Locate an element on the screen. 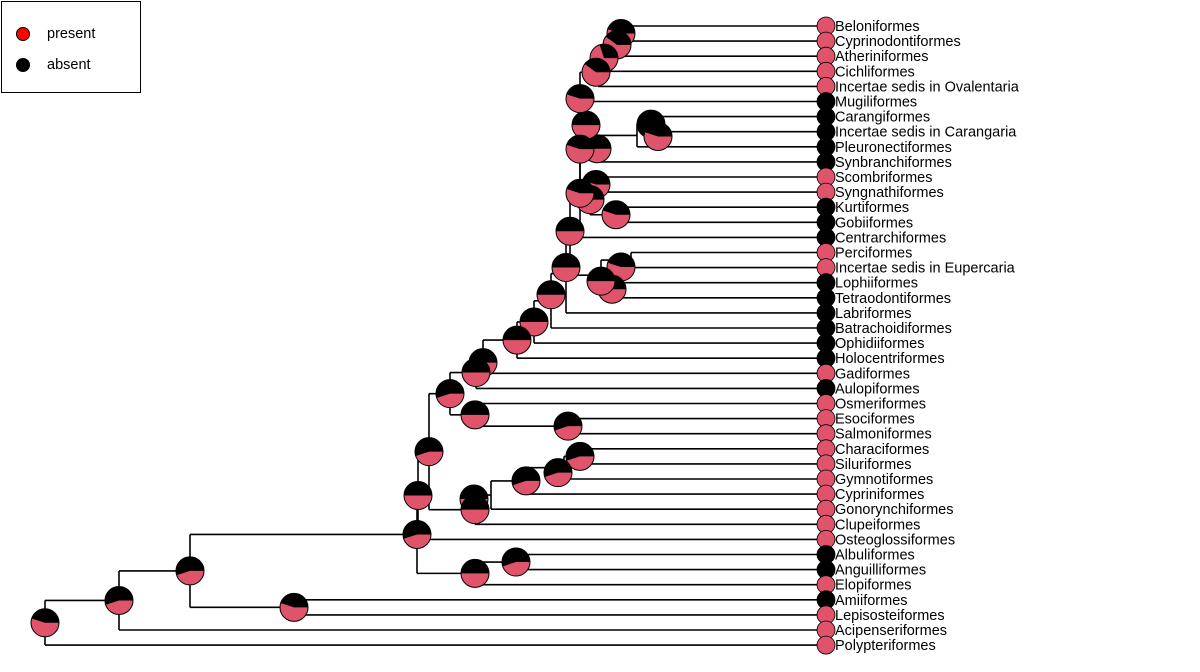 This screenshot has height=672, width=1200. node-pie-n11 is located at coordinates (616, 215).